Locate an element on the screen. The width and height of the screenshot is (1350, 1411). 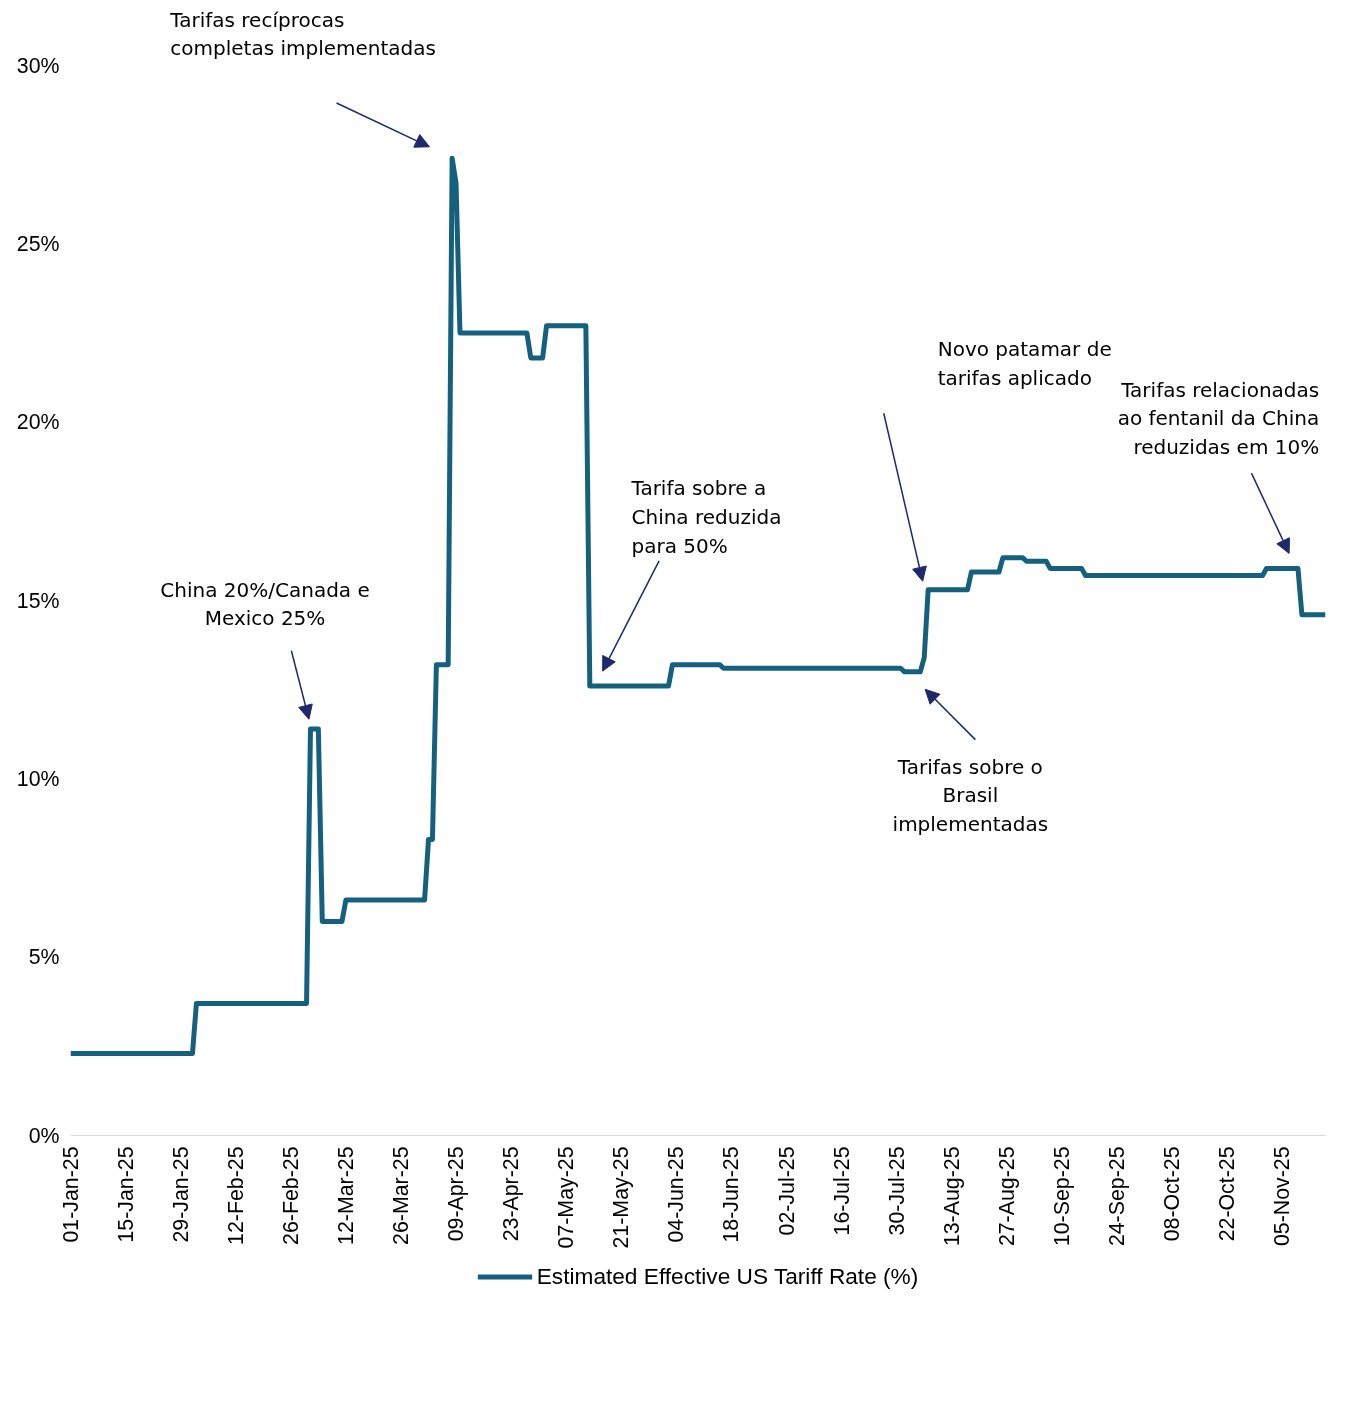
x-tick-label: 26-Feb-25 is located at coordinates (290, 1195).